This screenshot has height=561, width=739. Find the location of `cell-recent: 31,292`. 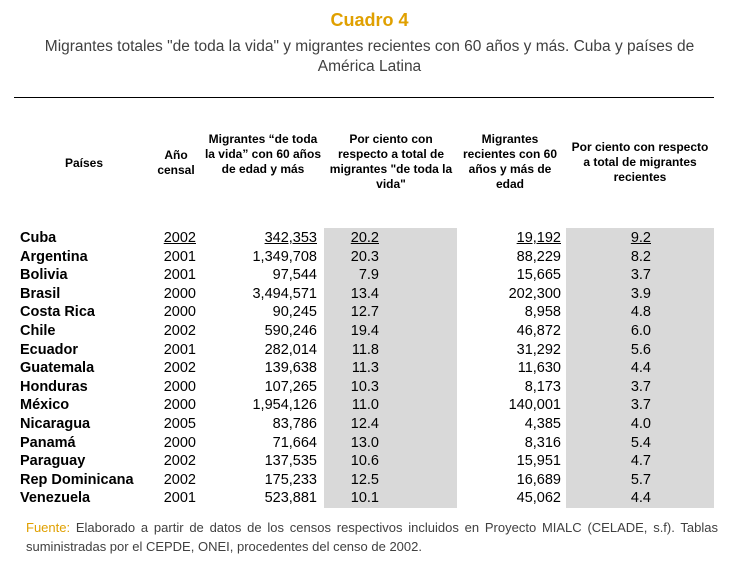

cell-recent: 31,292 is located at coordinates (538, 349).